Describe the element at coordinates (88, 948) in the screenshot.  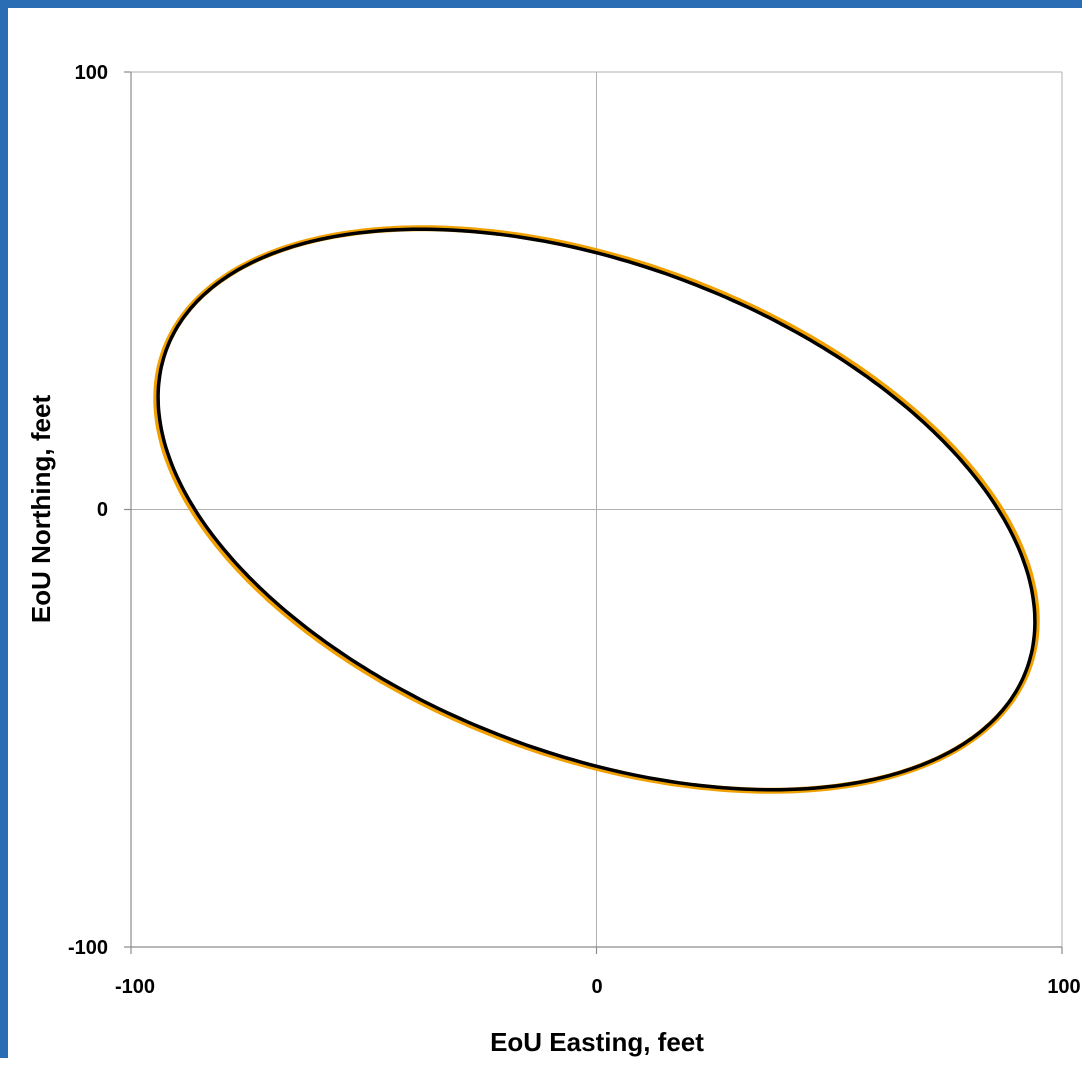
I see `y-tick-label: -100` at that location.